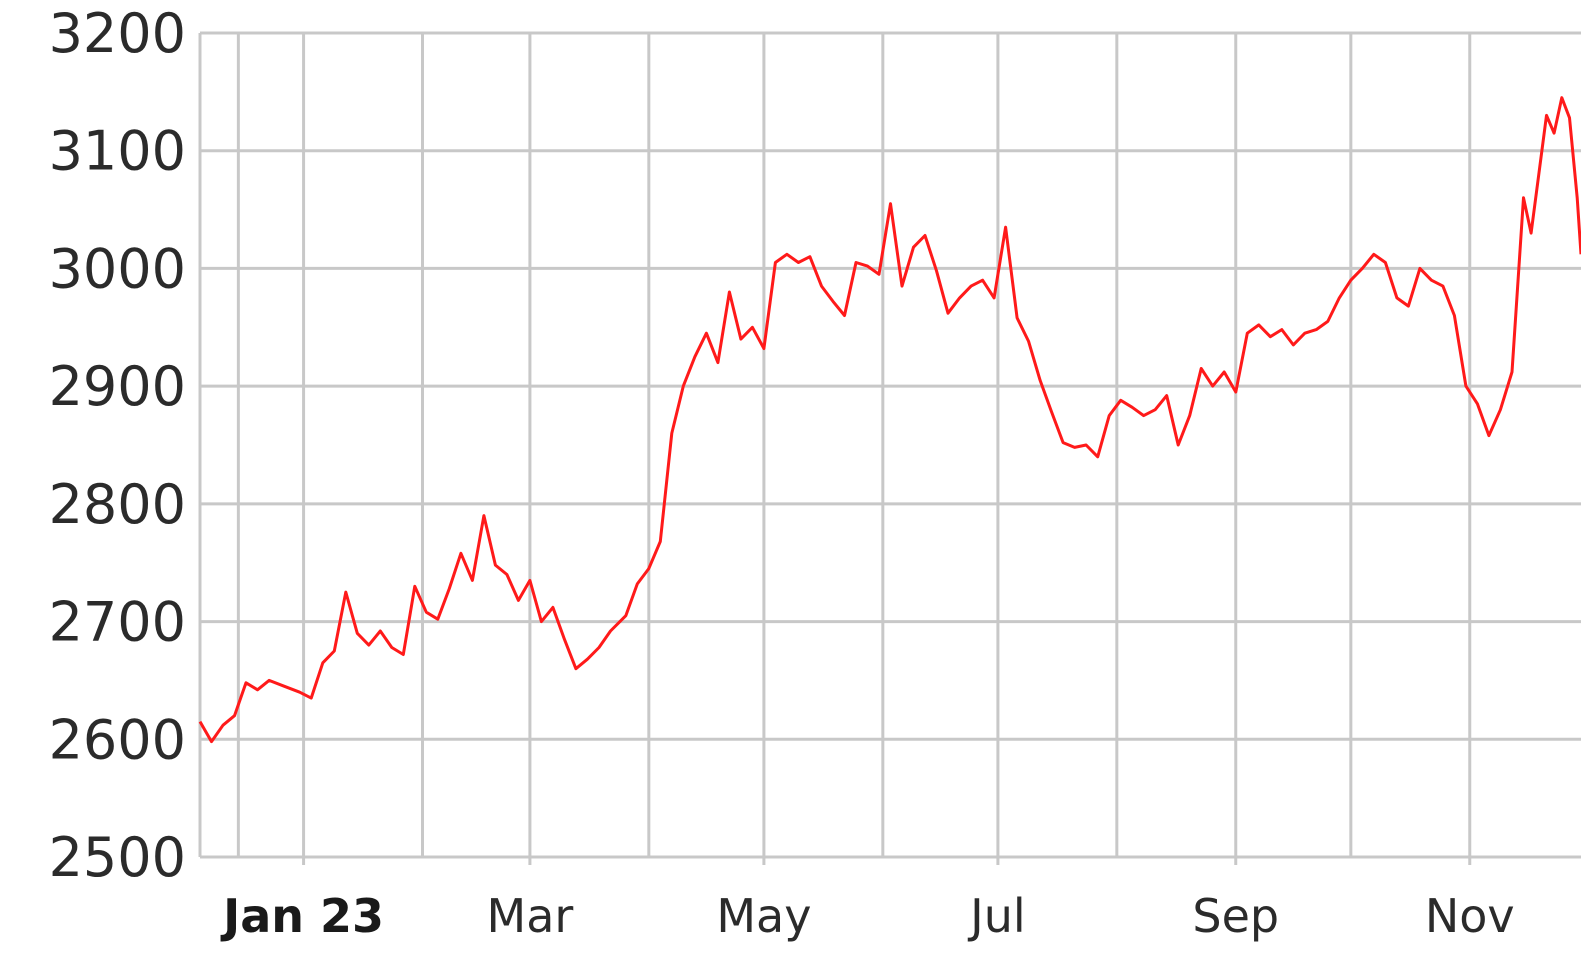 This screenshot has height=958, width=1581. What do you see at coordinates (867, 916) in the screenshot?
I see `x-axis-ticks: Jan 23 Mar May Jul Sep Nov` at bounding box center [867, 916].